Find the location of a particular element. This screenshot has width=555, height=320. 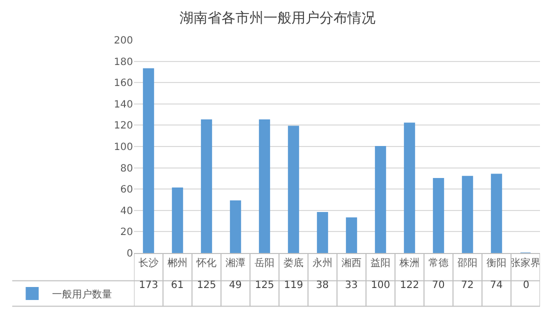

y-tick-label: 180 is located at coordinates (123, 62).